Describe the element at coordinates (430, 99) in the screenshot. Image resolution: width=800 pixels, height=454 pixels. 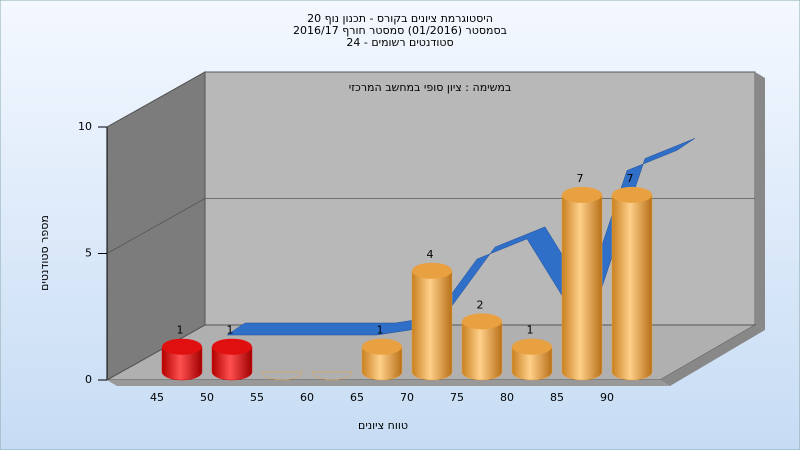
I see `grid-line` at that location.